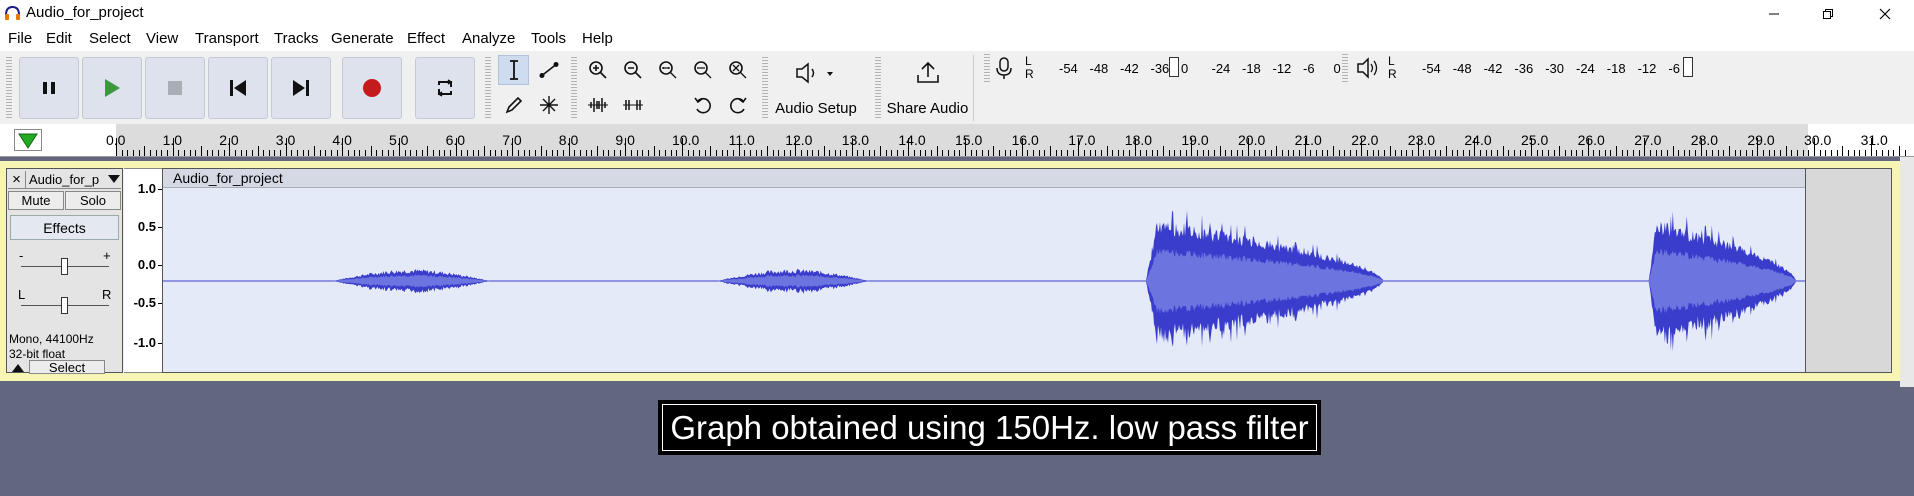 The width and height of the screenshot is (1914, 496). I want to click on trim-audio-button, so click(597, 105).